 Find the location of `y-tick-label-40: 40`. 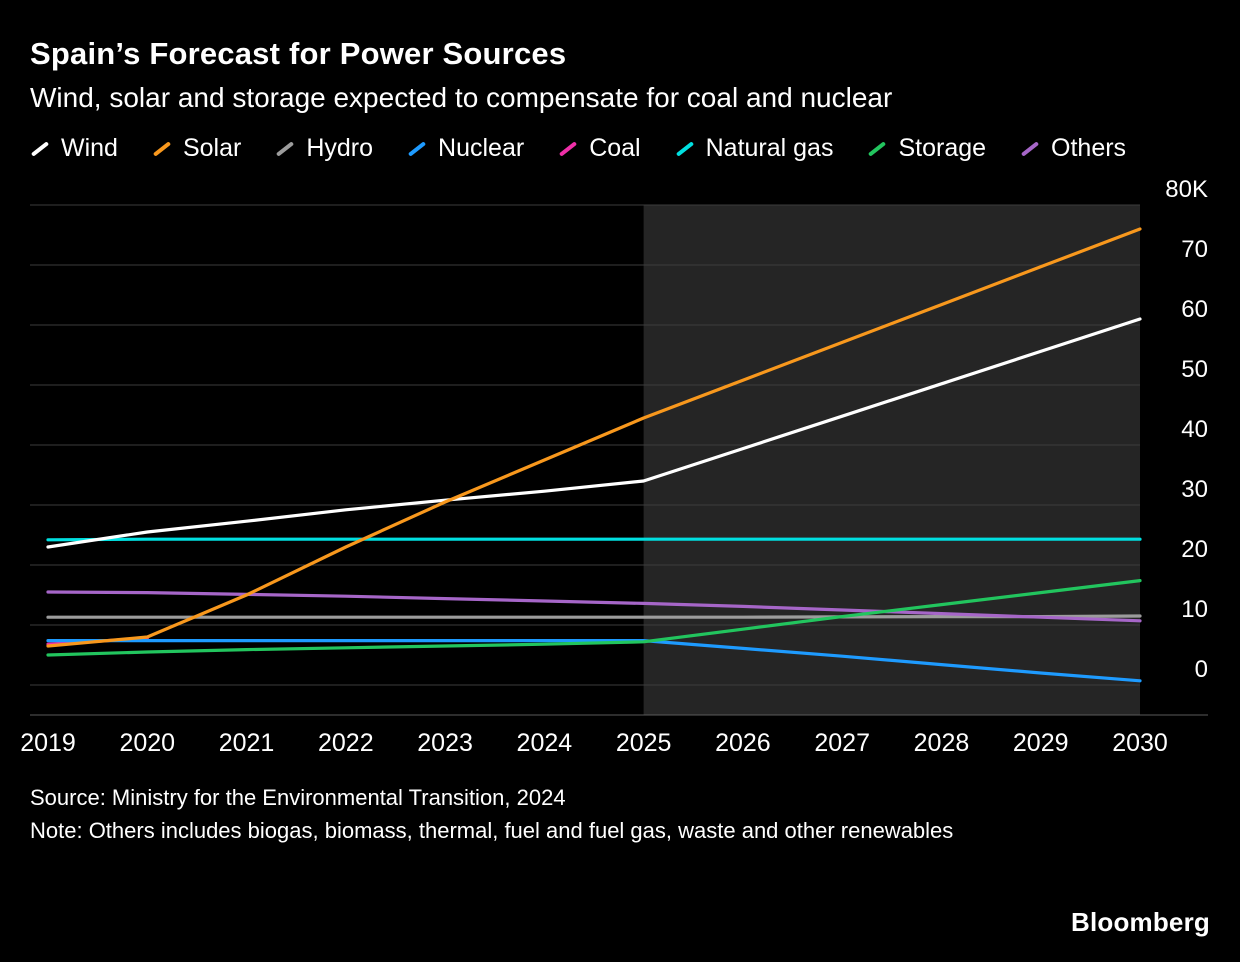

y-tick-label-40: 40 is located at coordinates (1194, 429).